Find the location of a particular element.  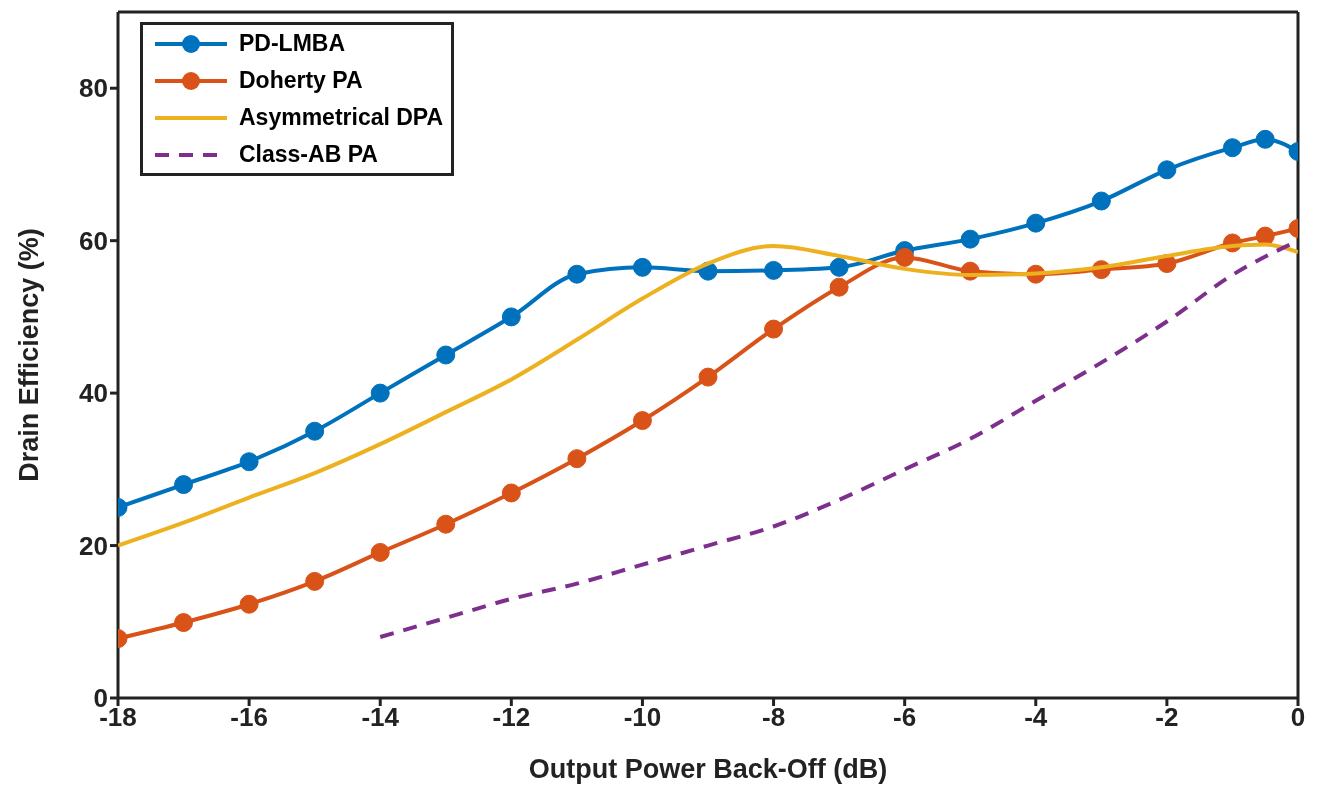

y-tick-label: 80 is located at coordinates (93, 88).